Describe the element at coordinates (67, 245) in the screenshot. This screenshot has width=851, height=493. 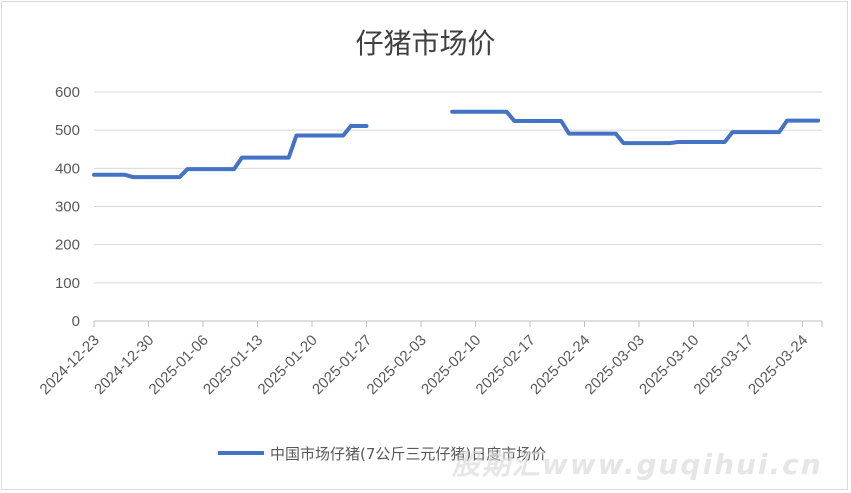
I see `y-tick-label: 200` at that location.